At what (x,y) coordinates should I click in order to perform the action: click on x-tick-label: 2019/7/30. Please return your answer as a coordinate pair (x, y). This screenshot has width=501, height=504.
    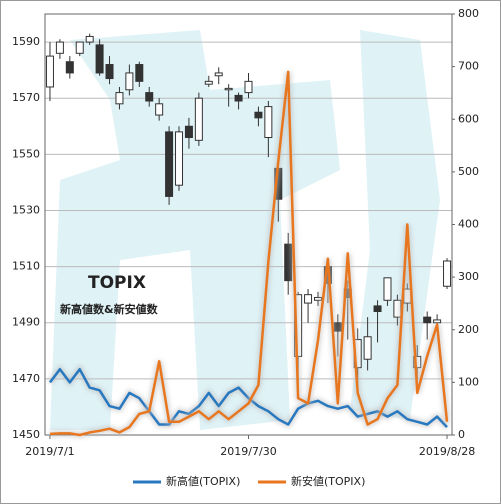
    Looking at the image, I should click on (248, 451).